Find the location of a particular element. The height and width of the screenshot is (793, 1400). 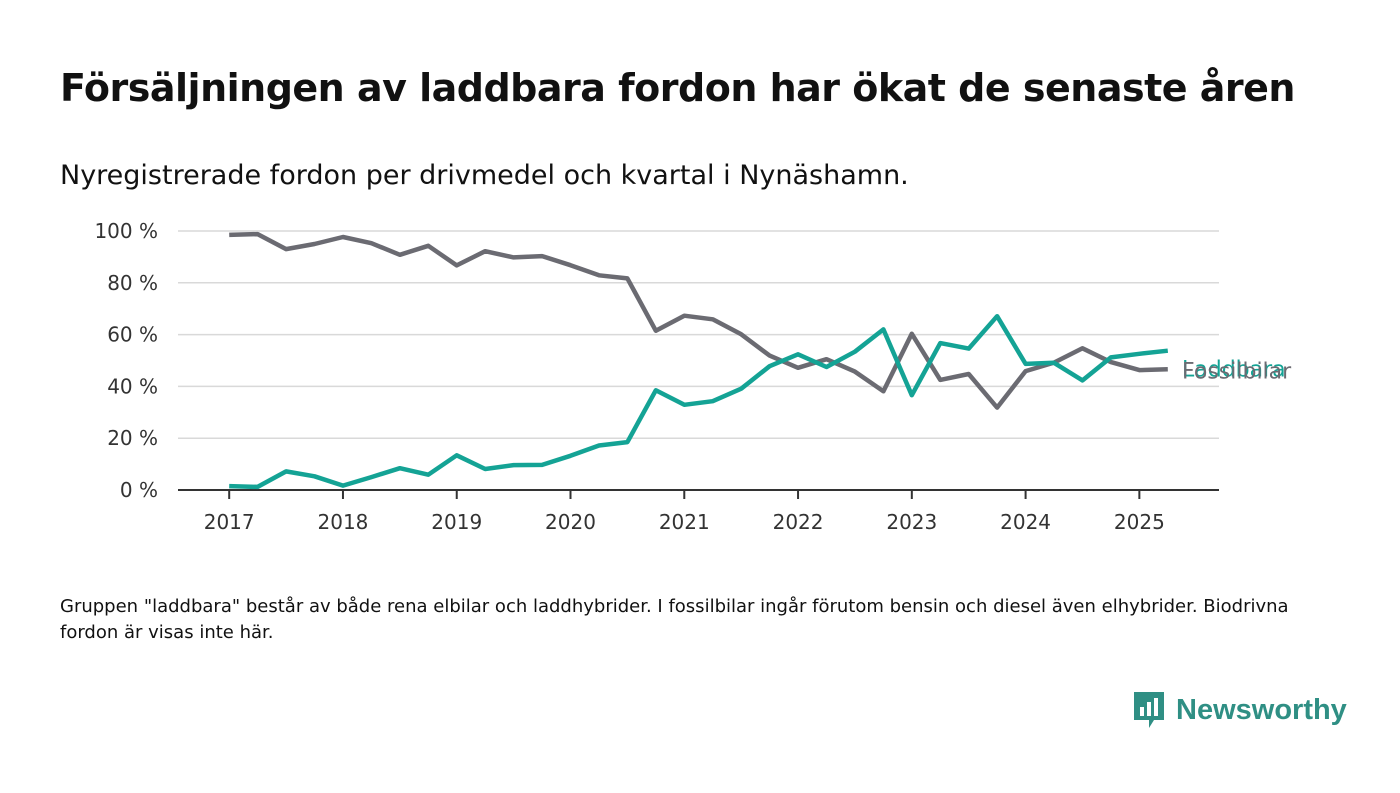

x-tick-label: 2022 is located at coordinates (798, 522).